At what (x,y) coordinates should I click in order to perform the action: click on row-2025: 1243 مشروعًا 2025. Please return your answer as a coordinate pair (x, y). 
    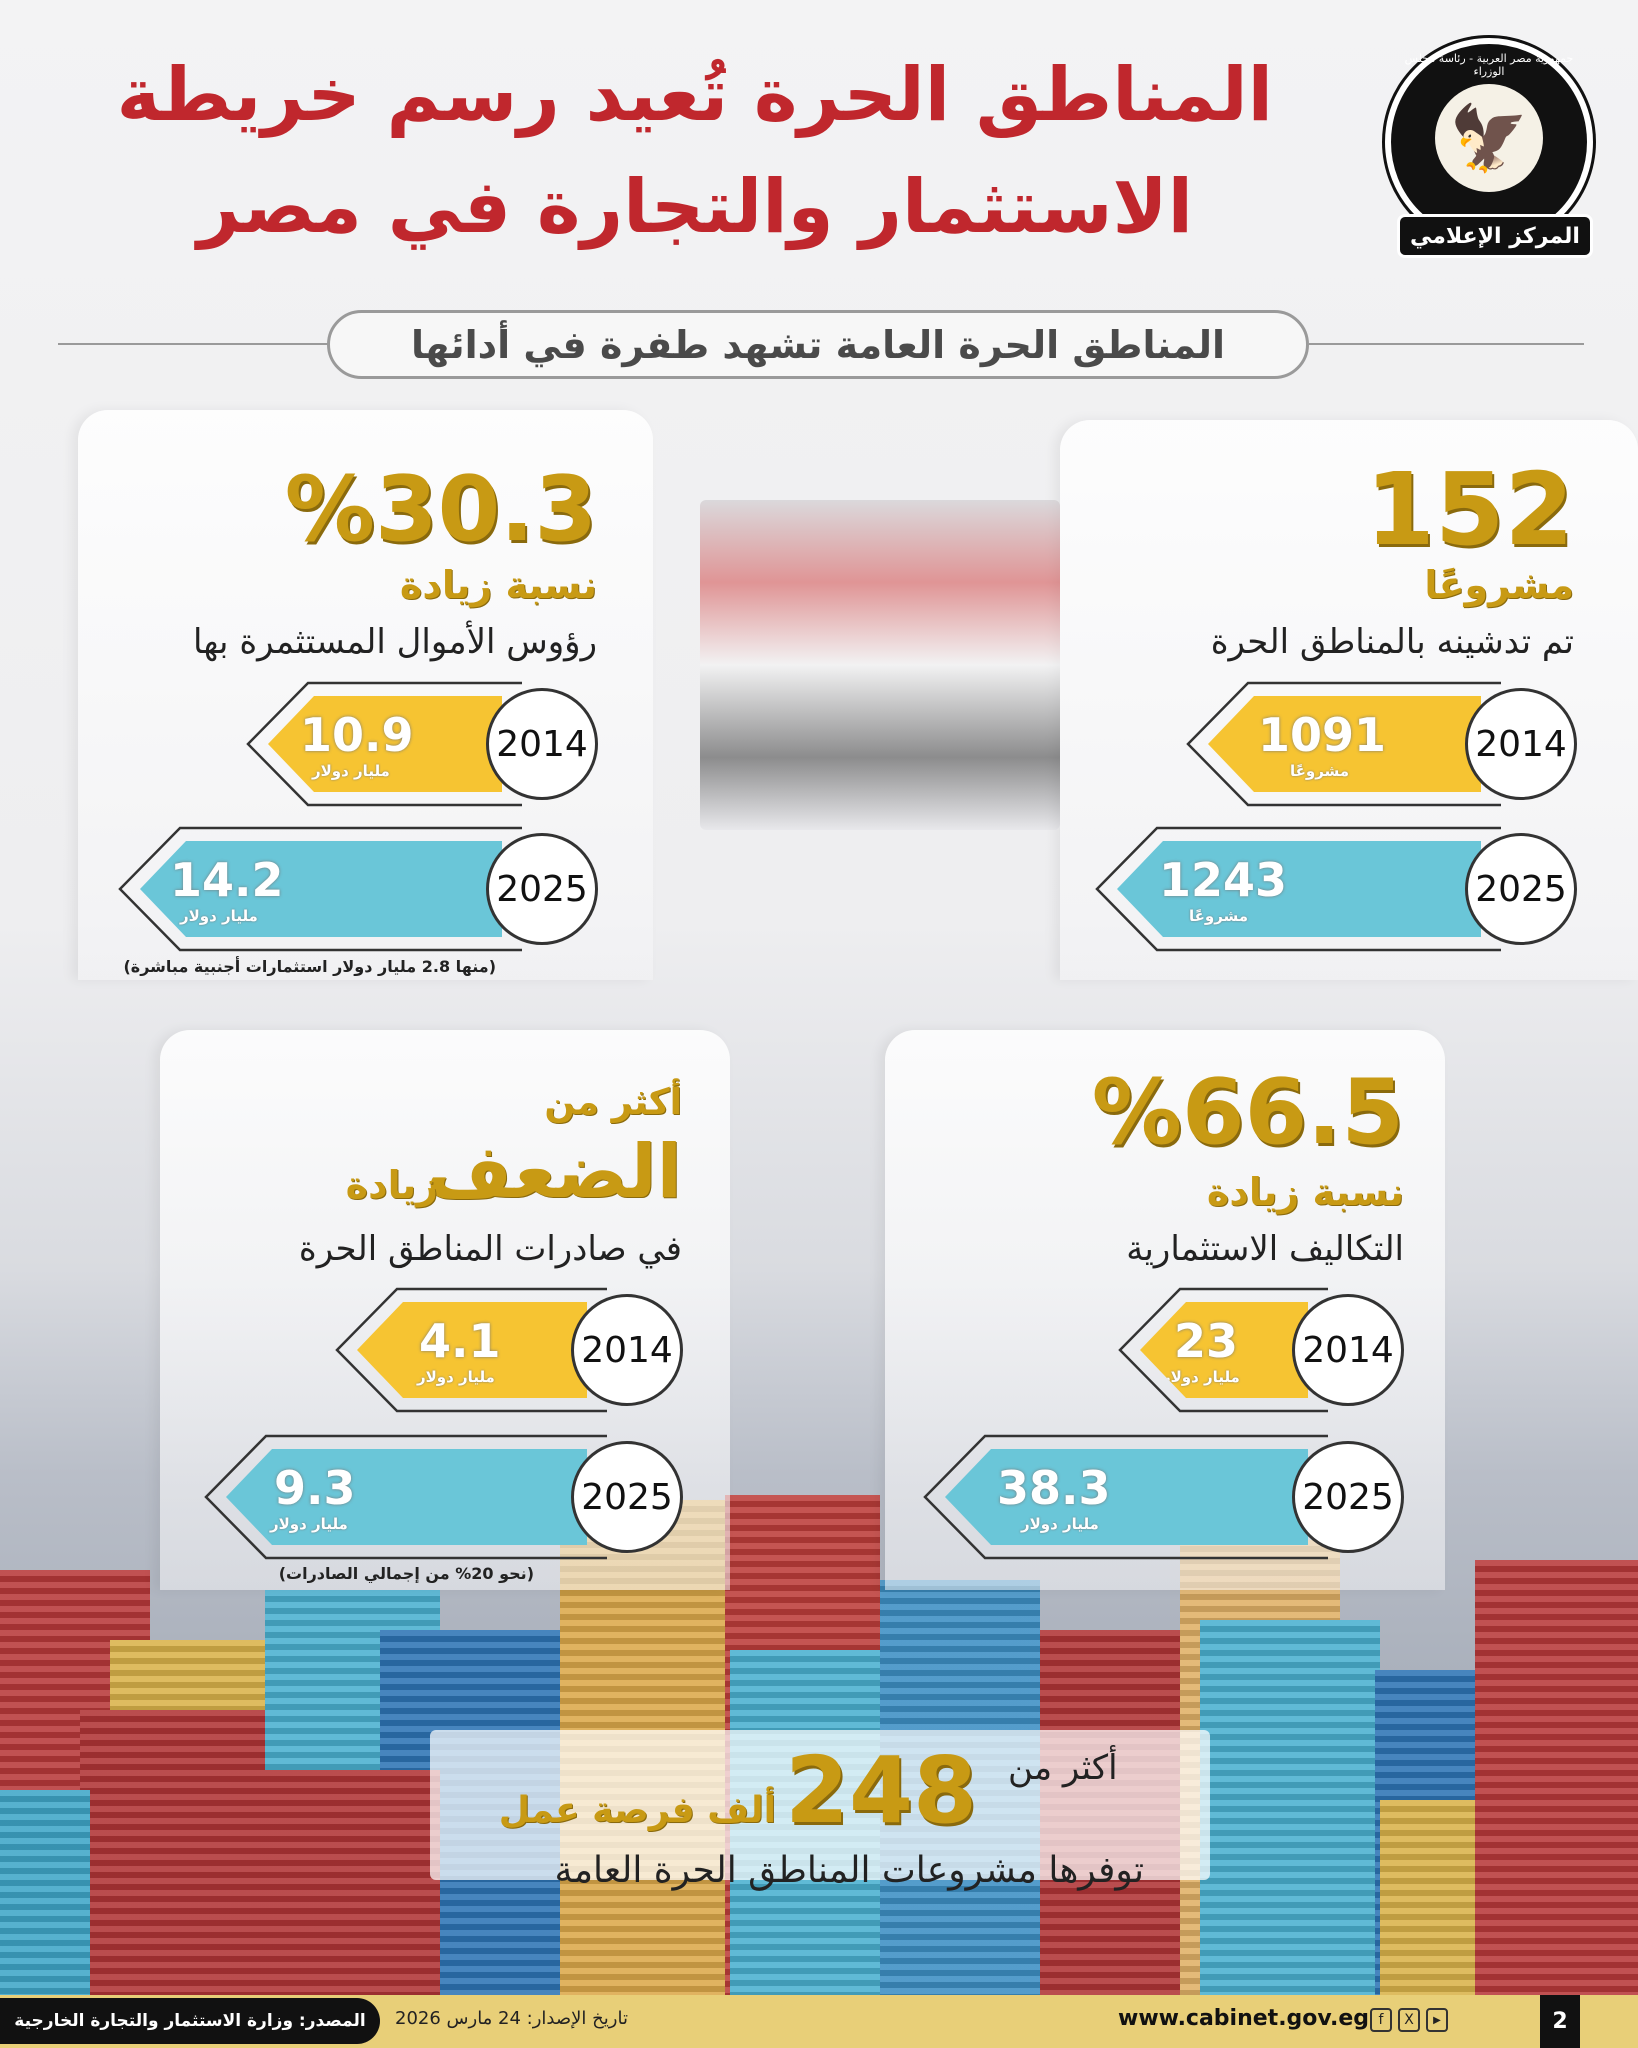
    Looking at the image, I should click on (1336, 889).